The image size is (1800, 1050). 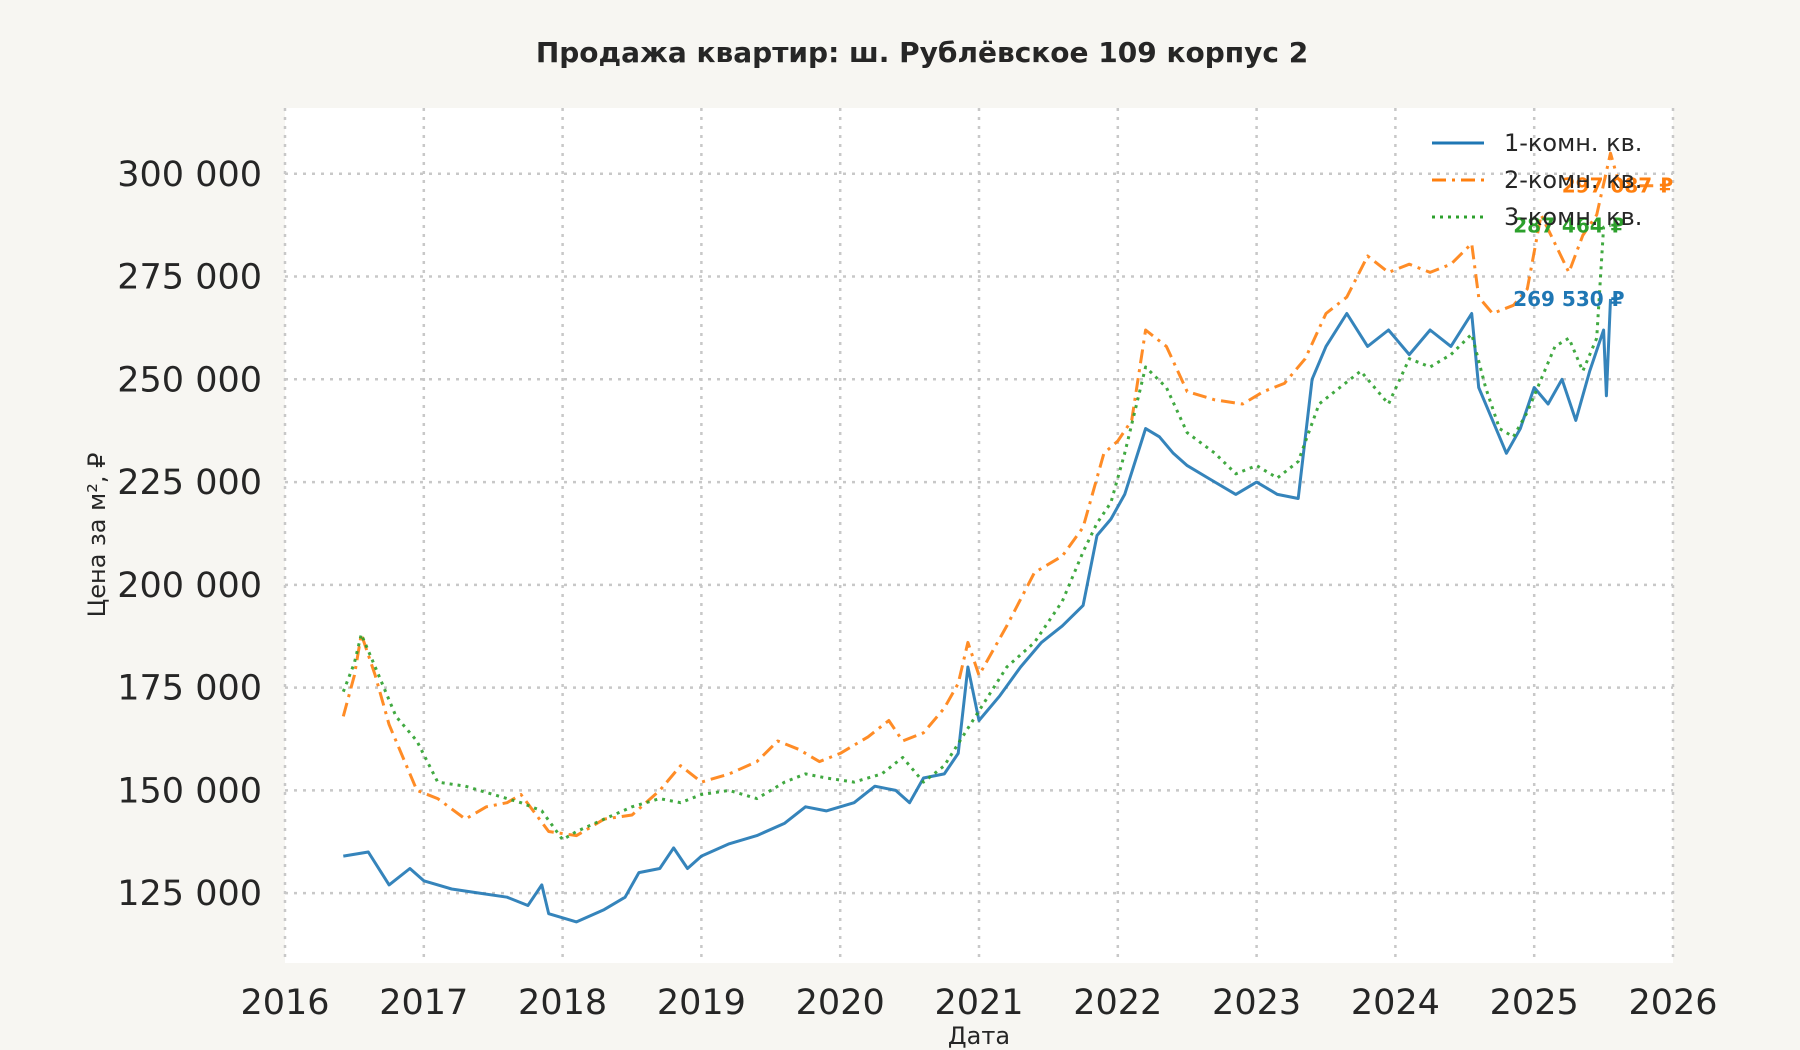 I want to click on x-tick-label: 2022, so click(x=1117, y=1003).